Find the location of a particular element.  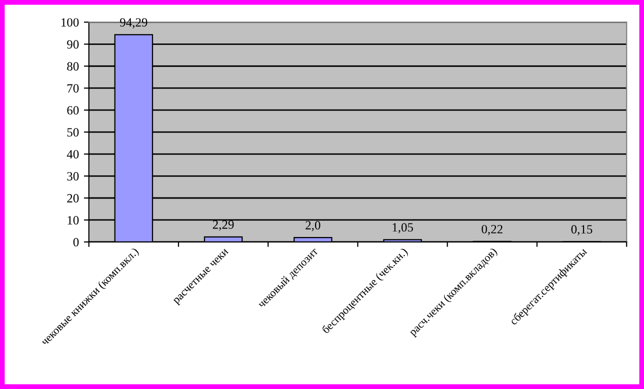

y-tick-label: 30 is located at coordinates (73, 176).